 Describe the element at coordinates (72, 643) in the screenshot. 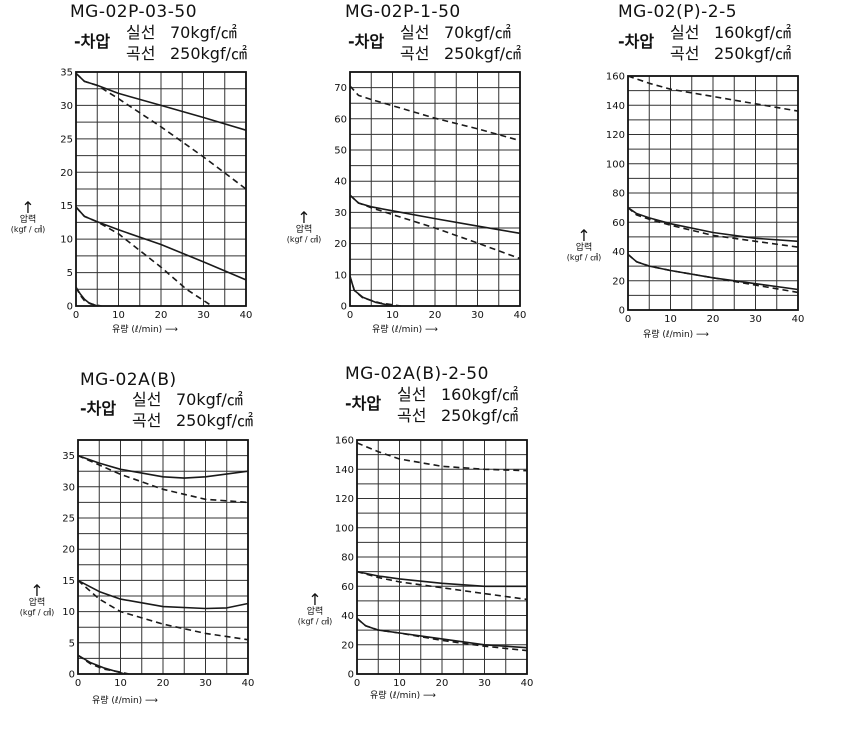

I see `y-tick-label: 5` at that location.